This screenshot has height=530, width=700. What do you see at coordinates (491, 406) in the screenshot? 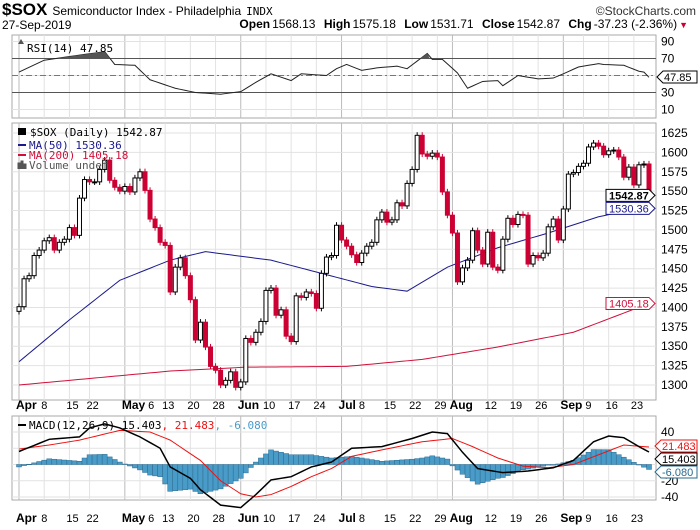
I see `x-axis-label: 12` at bounding box center [491, 406].